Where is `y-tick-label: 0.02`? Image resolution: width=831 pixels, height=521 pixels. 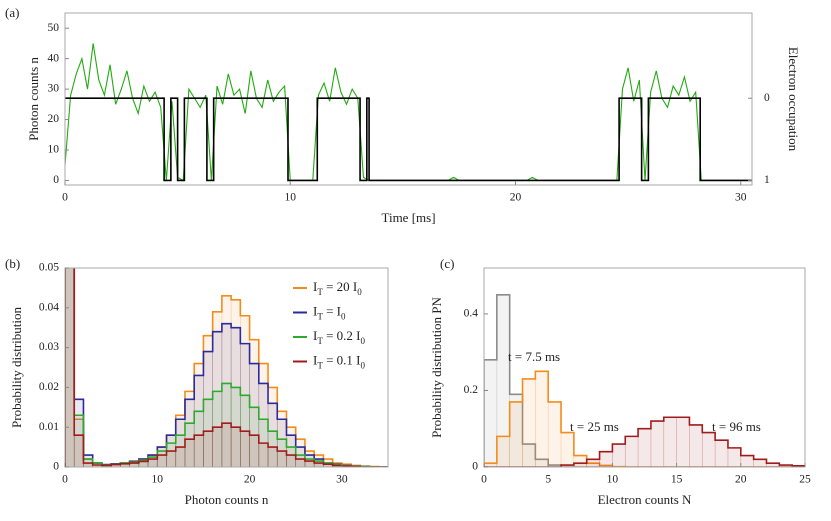 y-tick-label: 0.02 is located at coordinates (49, 387).